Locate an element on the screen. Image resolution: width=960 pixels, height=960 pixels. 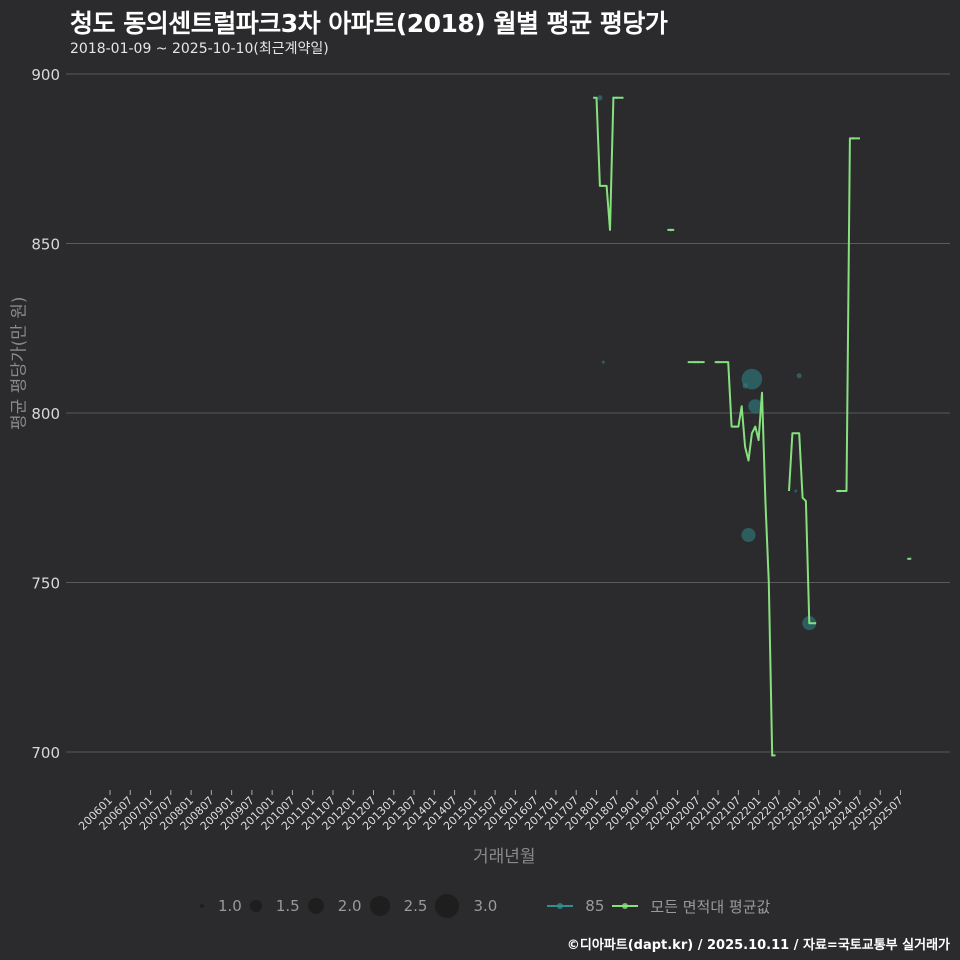
y-tick-label: 700 is located at coordinates (45, 753).